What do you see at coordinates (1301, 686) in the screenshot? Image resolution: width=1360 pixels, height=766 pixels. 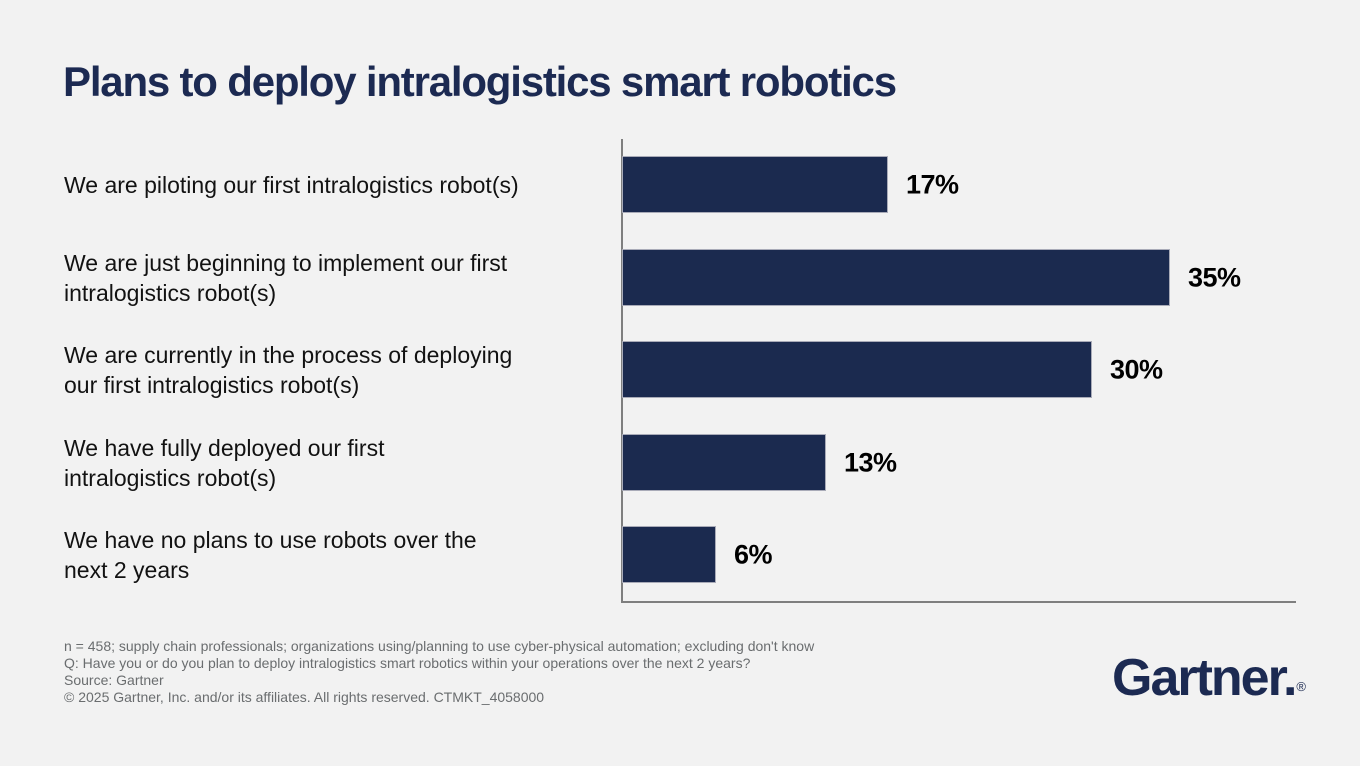 I see `registered-trademark-icon: ®` at bounding box center [1301, 686].